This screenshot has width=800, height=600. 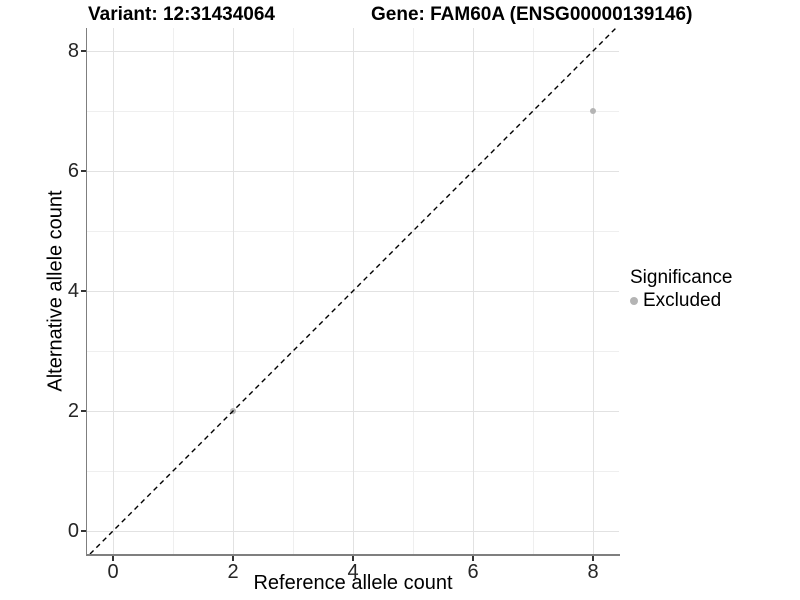 What do you see at coordinates (532, 14) in the screenshot?
I see `plot-title-gene: Gene: FAM60A (ENSG00000139146)` at bounding box center [532, 14].